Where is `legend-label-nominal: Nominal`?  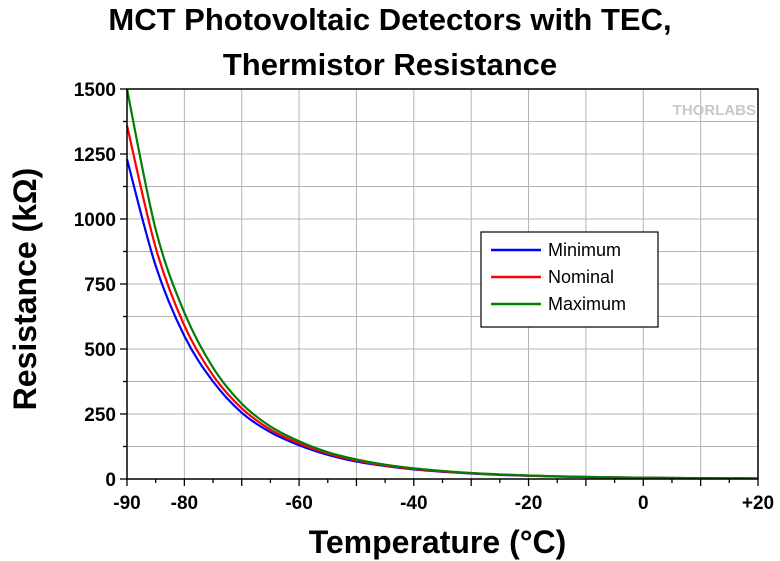
legend-label-nominal: Nominal is located at coordinates (581, 277).